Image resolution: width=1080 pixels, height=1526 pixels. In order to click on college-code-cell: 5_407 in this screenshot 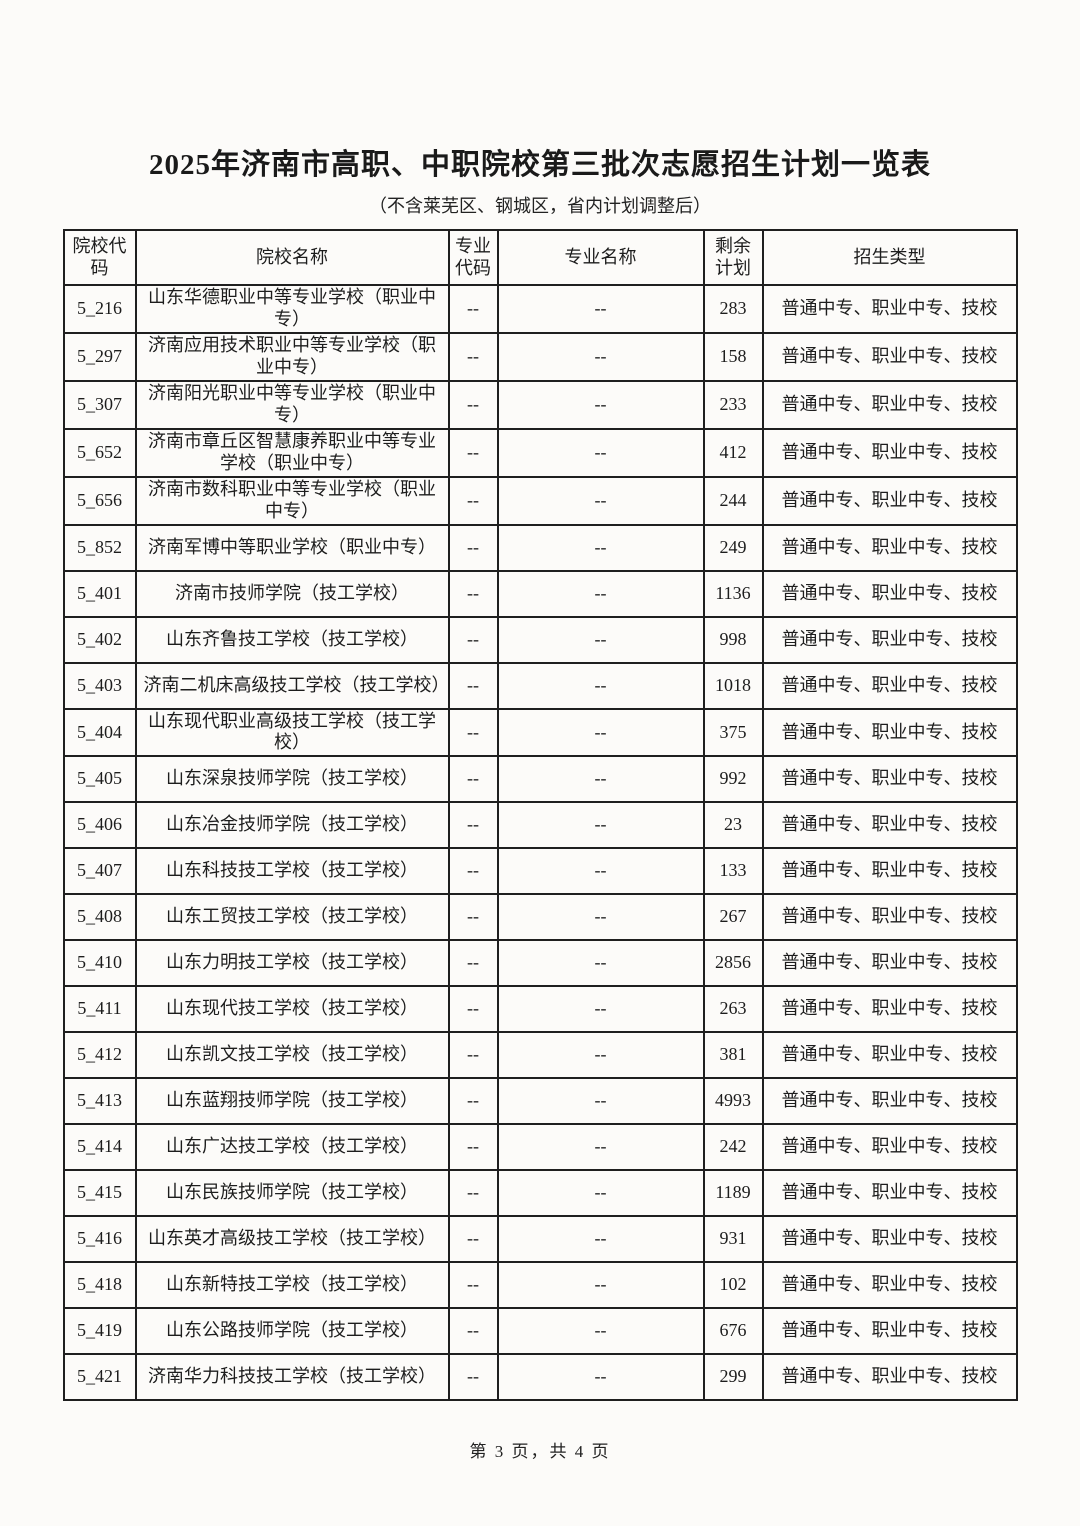, I will do `click(99, 871)`.